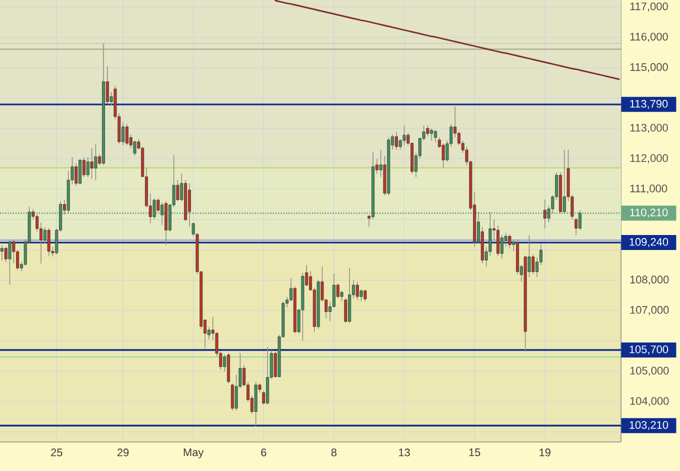 The image size is (680, 471). What do you see at coordinates (649, 425) in the screenshot?
I see `ref-line-label: 103,210` at bounding box center [649, 425].